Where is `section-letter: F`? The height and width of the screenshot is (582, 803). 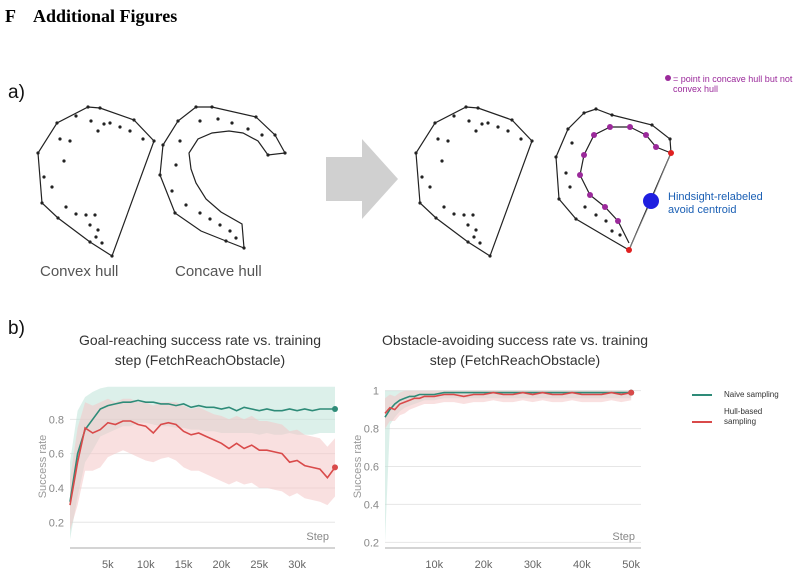
section-letter: F is located at coordinates (10, 16).